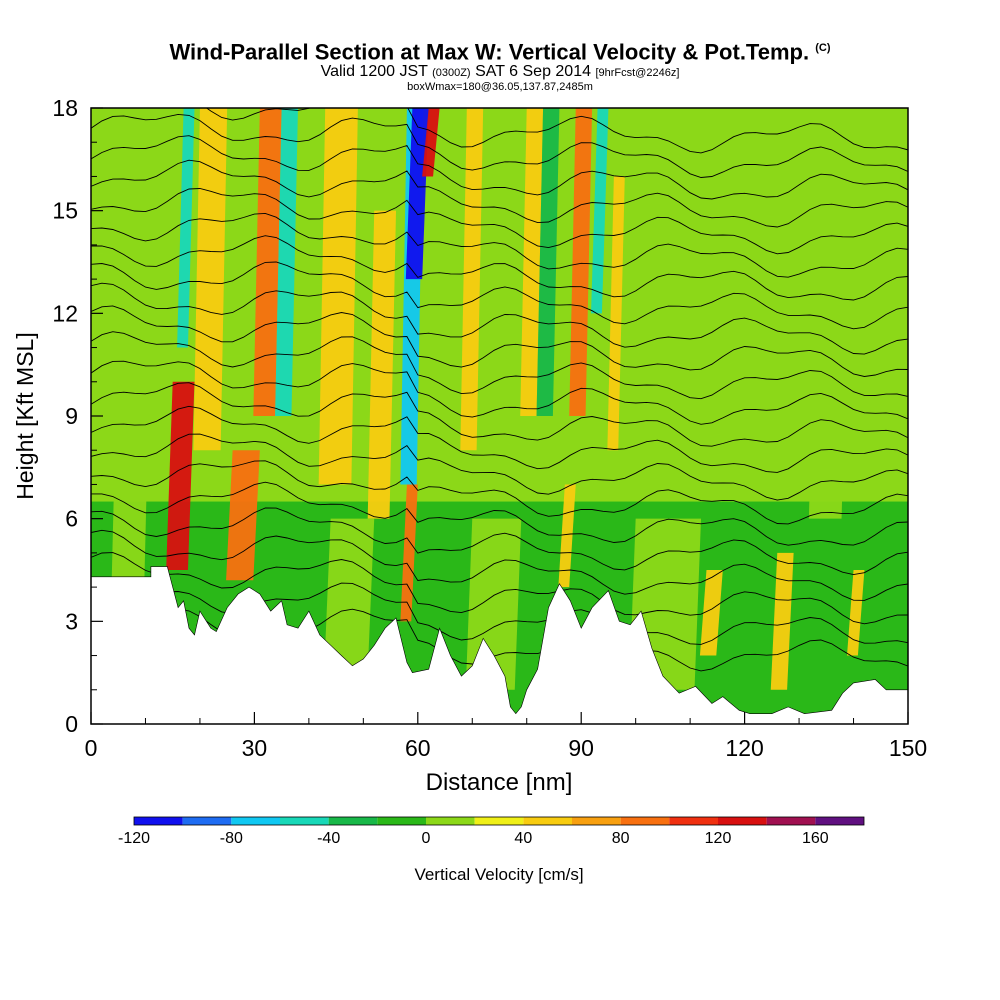 The image size is (1000, 1000). What do you see at coordinates (374, 72) in the screenshot?
I see `valid-time: Valid 1200 JST` at bounding box center [374, 72].